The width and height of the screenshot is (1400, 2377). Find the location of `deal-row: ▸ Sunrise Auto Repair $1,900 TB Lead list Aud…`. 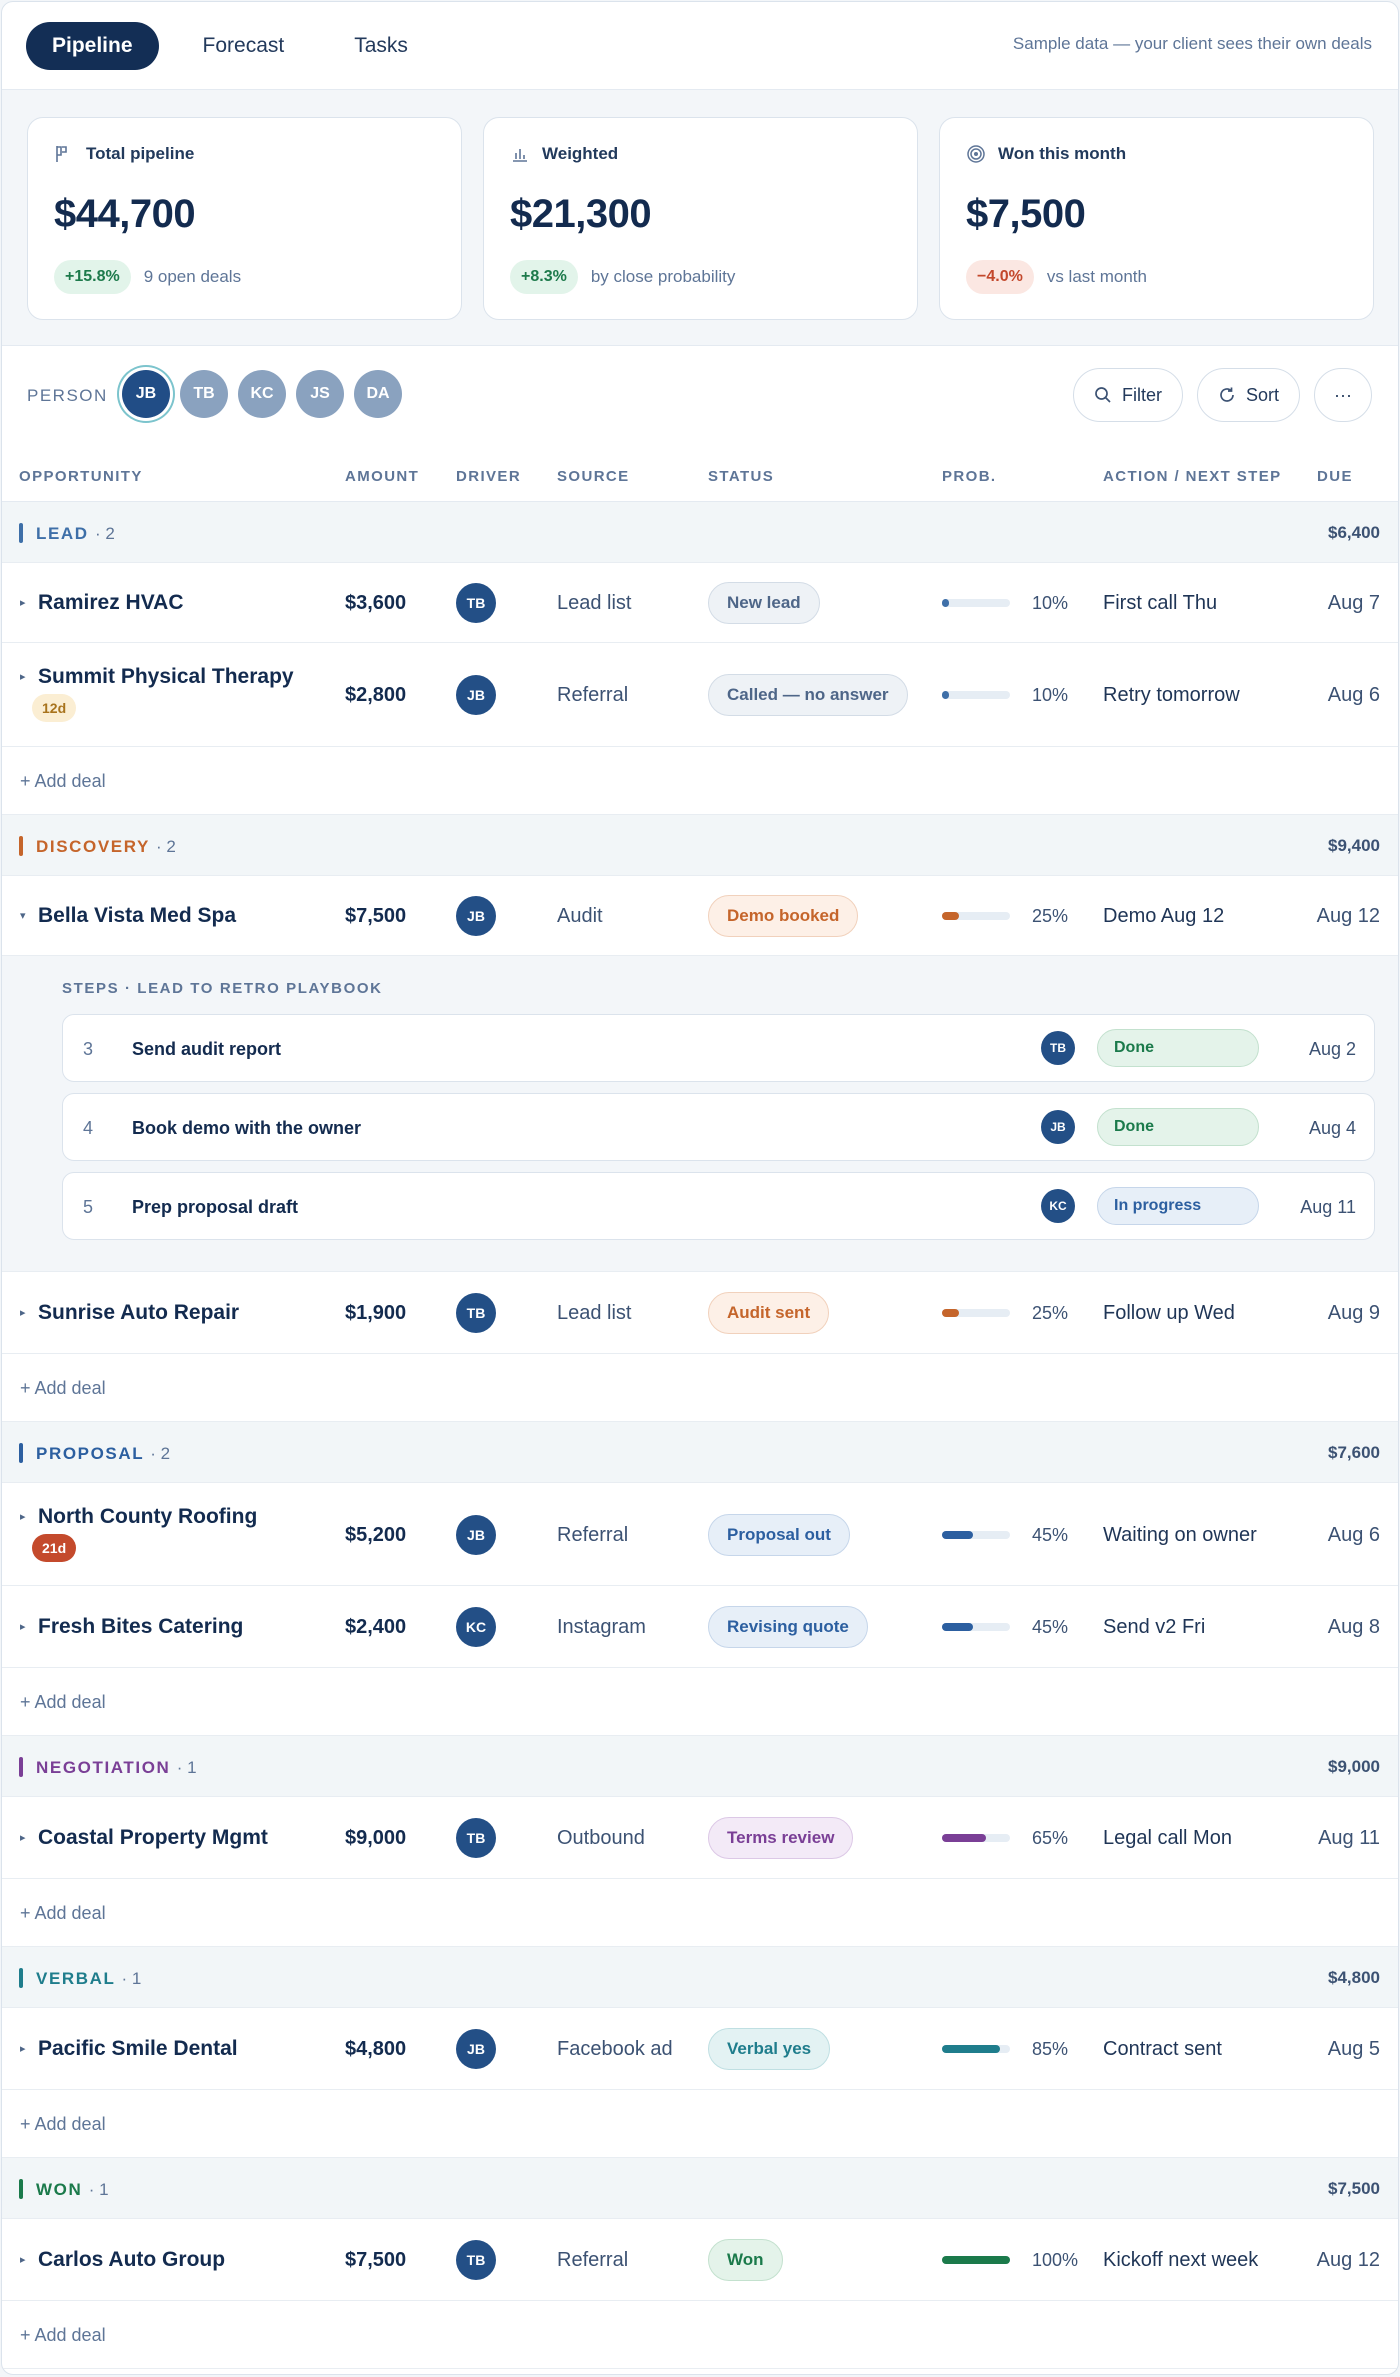

deal-row: ▸ Sunrise Auto Repair $1,900 TB Lead list Aud… is located at coordinates (700, 1313).